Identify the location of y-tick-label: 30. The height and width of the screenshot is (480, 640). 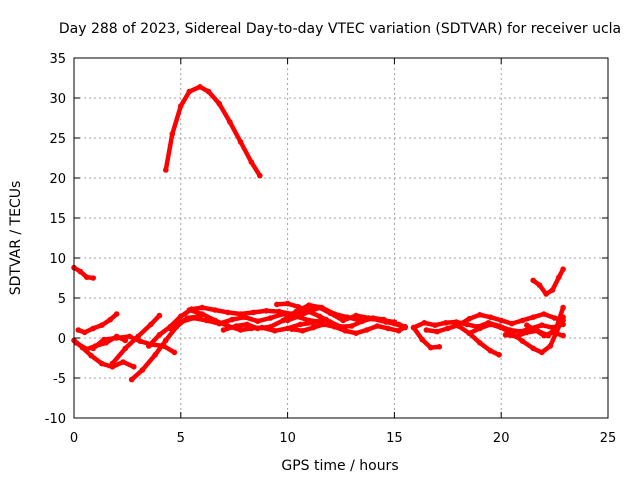
(57, 99).